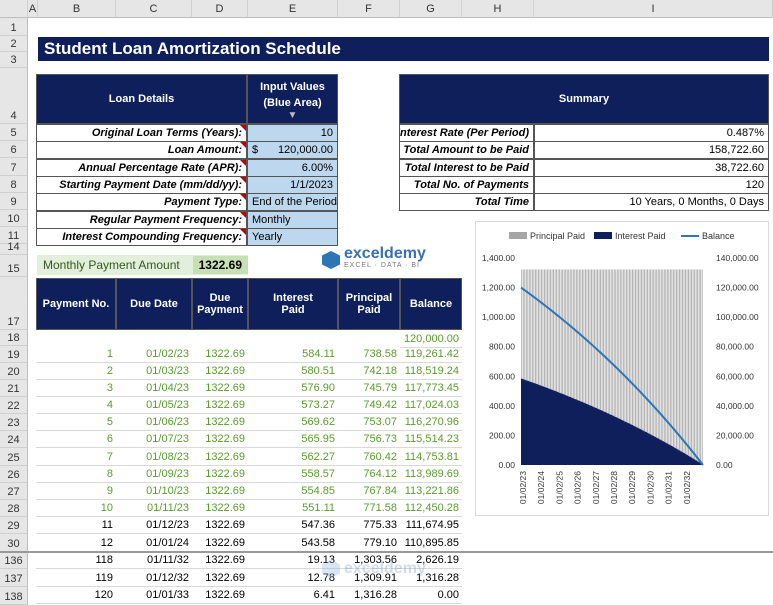 Image resolution: width=773 pixels, height=605 pixels. I want to click on cell-principal-paid: 767.84, so click(369, 491).